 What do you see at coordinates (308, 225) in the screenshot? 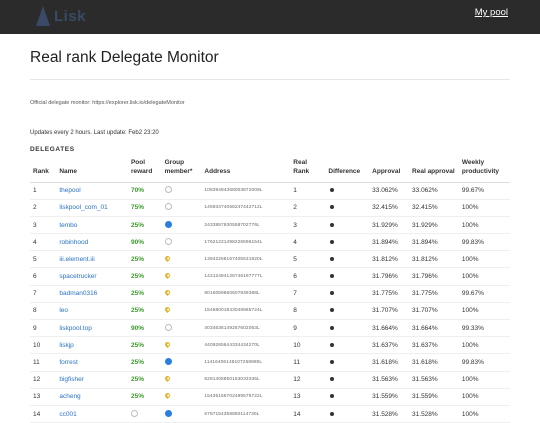
I see `real-rank-cell: 3` at bounding box center [308, 225].